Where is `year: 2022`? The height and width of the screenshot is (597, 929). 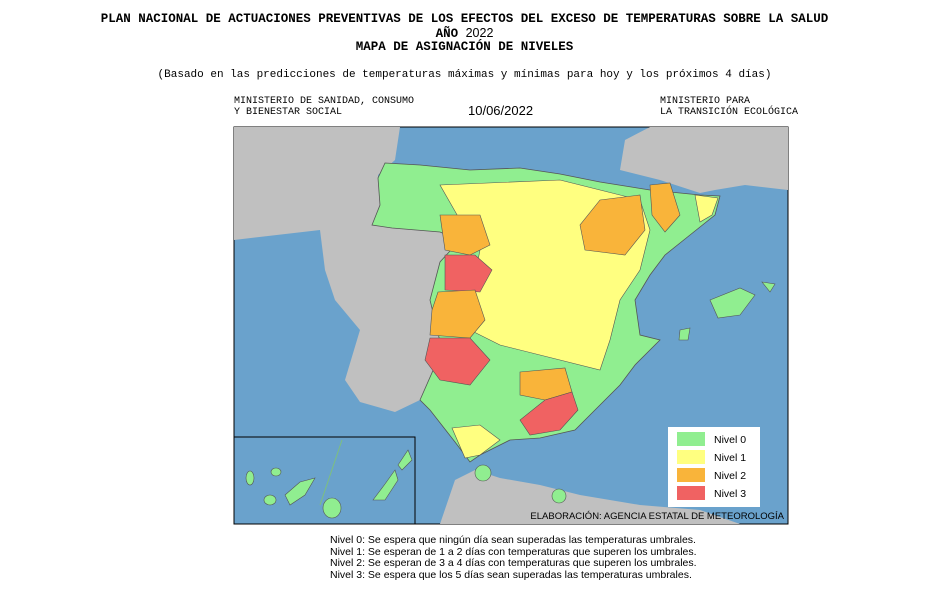
year: 2022 is located at coordinates (479, 33).